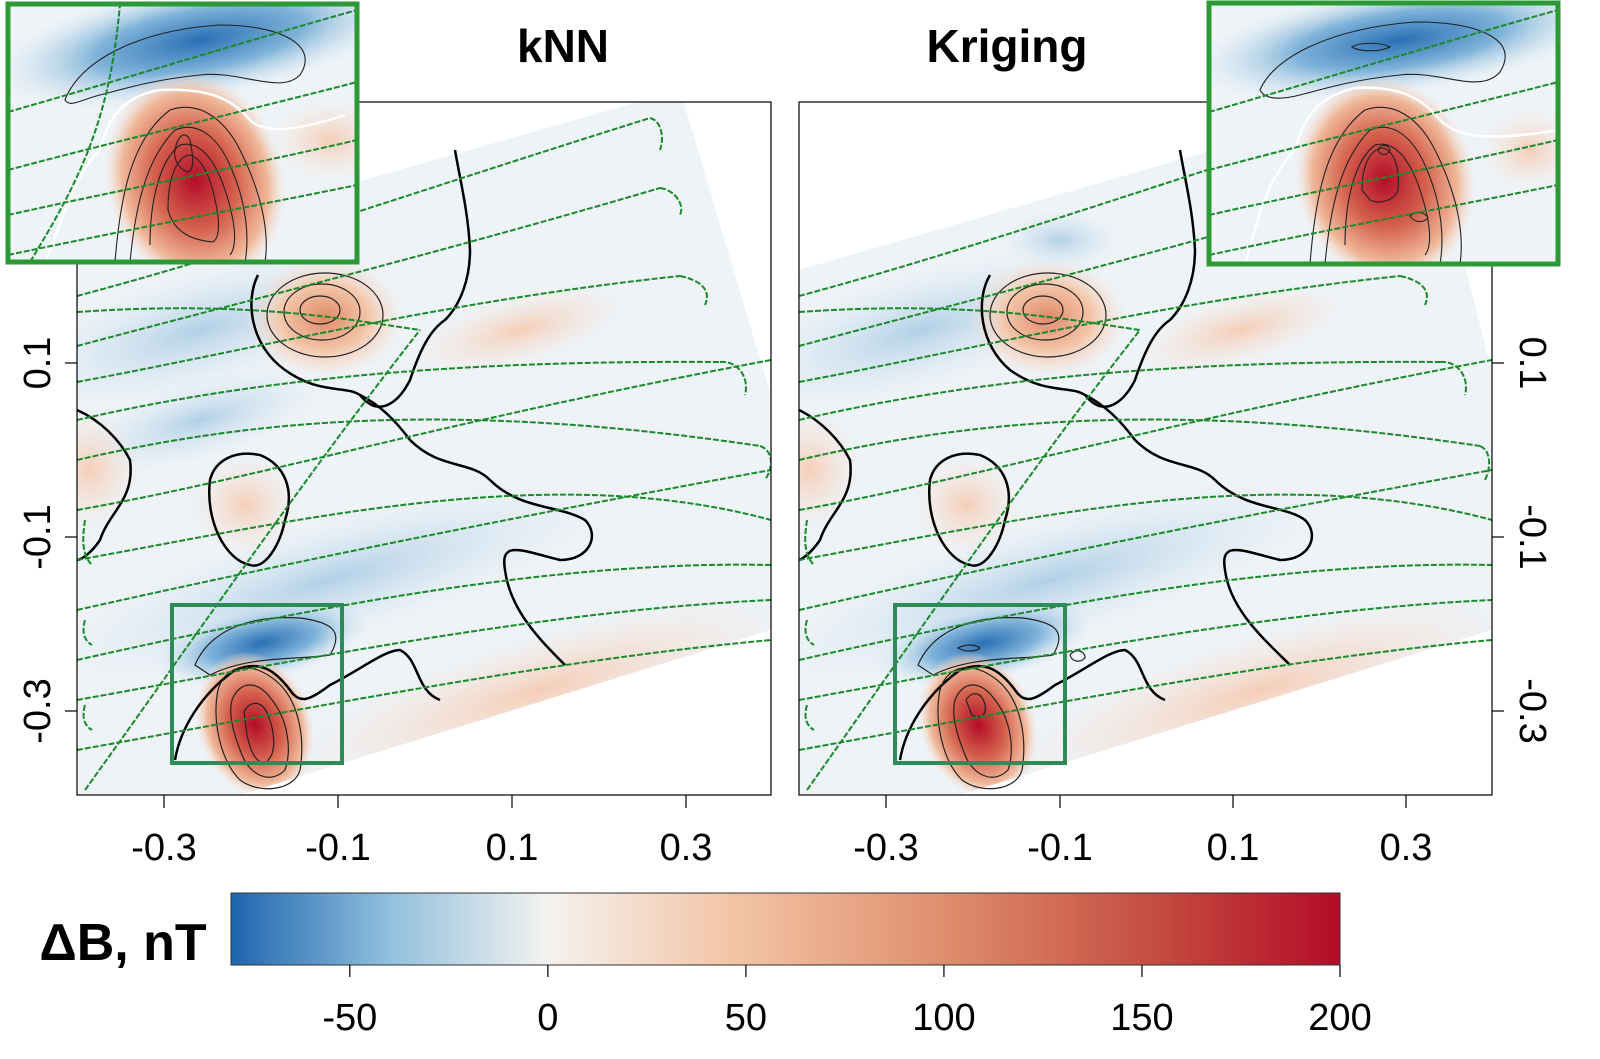  What do you see at coordinates (847, 1002) in the screenshot?
I see `colorbar-ticks: -50 0 50 100 150 200` at bounding box center [847, 1002].